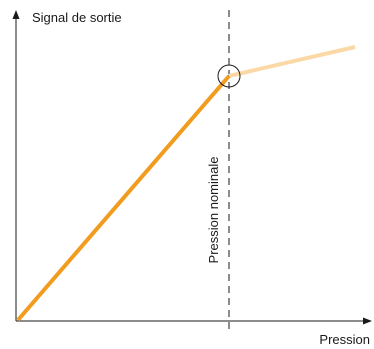 This screenshot has width=374, height=349. What do you see at coordinates (77, 17) in the screenshot?
I see `y-axis-label: Signal de sortie` at bounding box center [77, 17].